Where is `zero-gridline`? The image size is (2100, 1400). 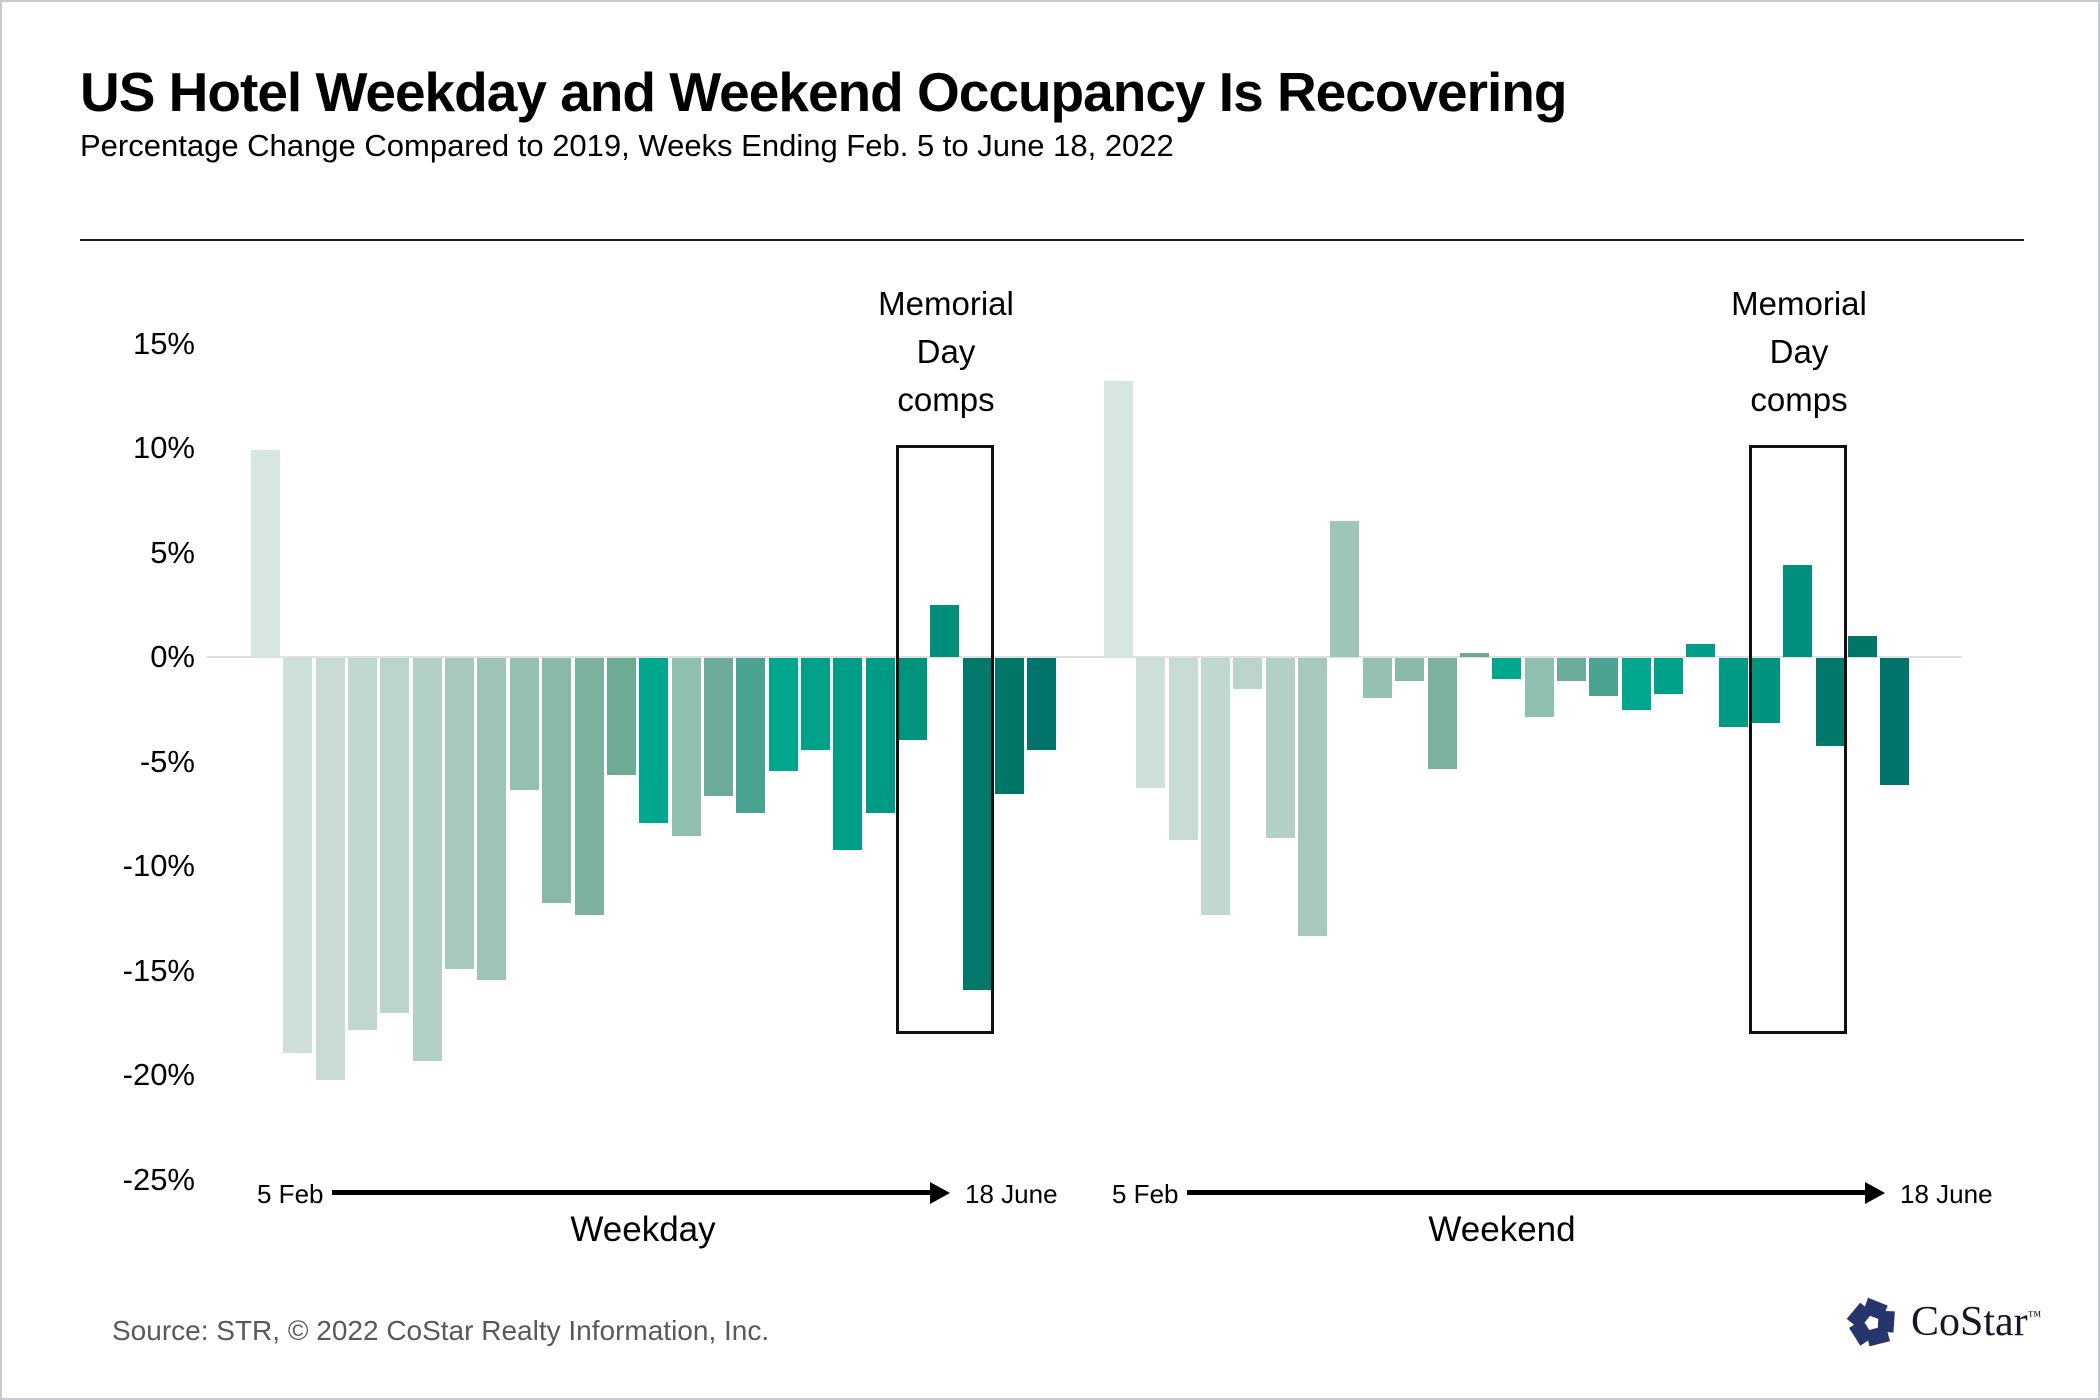 zero-gridline is located at coordinates (1084, 657).